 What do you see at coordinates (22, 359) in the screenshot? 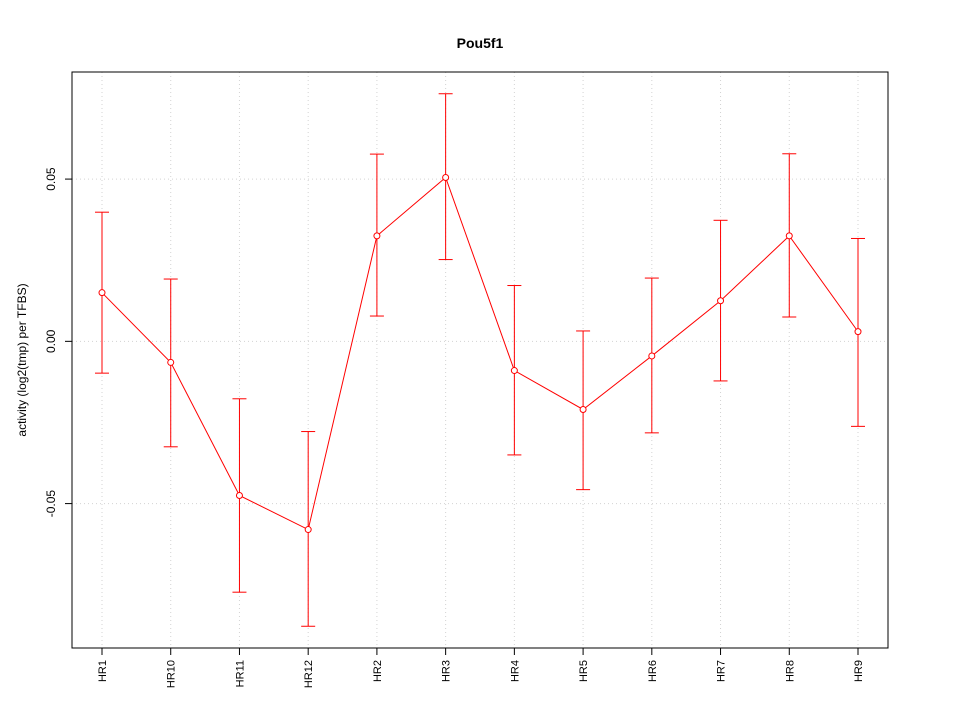
I see `y-axis-label: activity (log2(tmp) per TFBS)` at bounding box center [22, 359].